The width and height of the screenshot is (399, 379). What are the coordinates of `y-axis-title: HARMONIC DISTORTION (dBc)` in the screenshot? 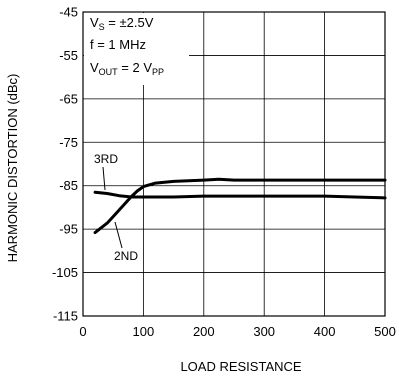 It's located at (12, 168).